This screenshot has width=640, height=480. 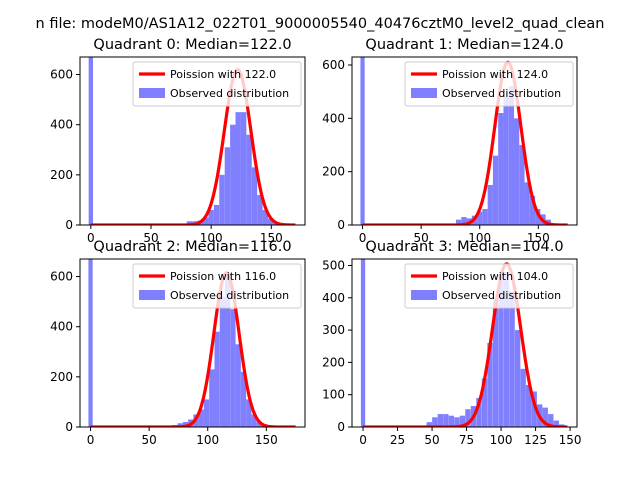 I want to click on quadrant-2-ytick-label-2: 400, so click(x=61, y=327).